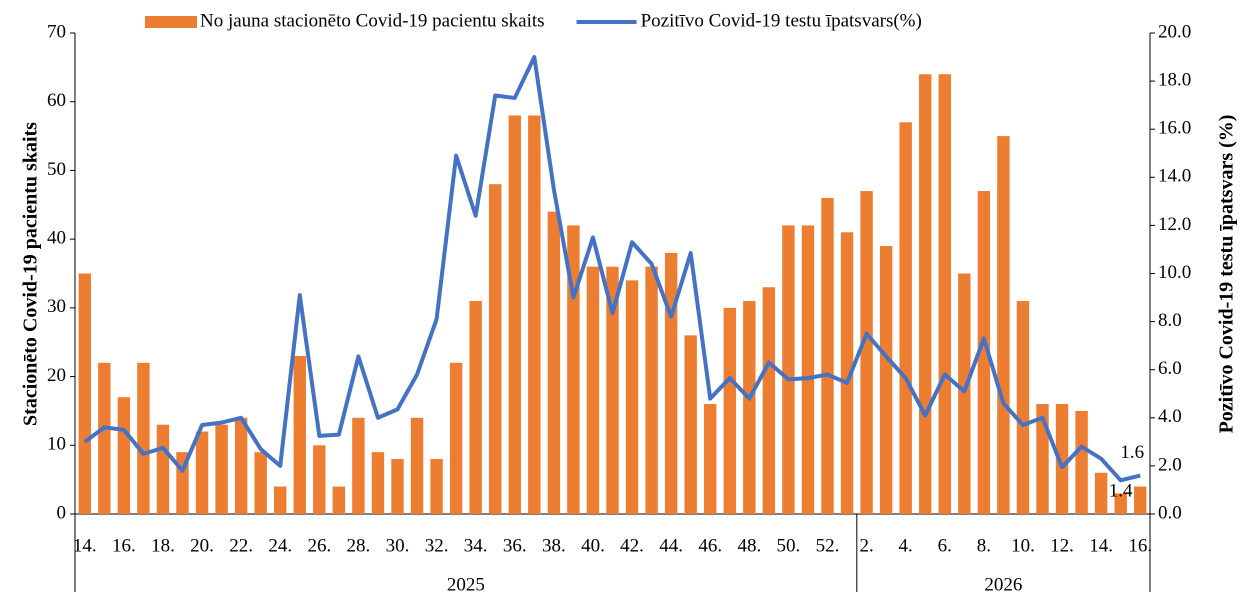  Describe the element at coordinates (1062, 545) in the screenshot. I see `x-tick-label: 12.` at that location.